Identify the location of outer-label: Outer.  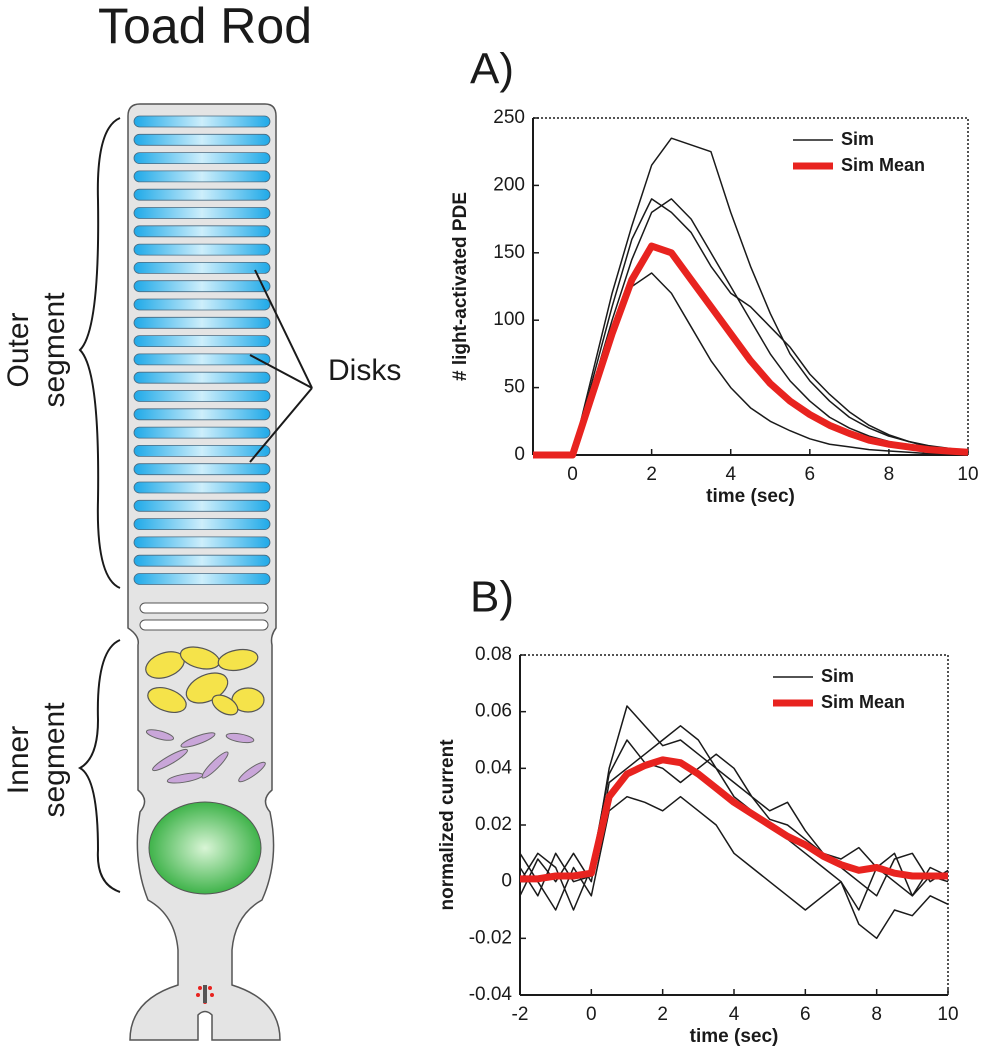
(18, 349).